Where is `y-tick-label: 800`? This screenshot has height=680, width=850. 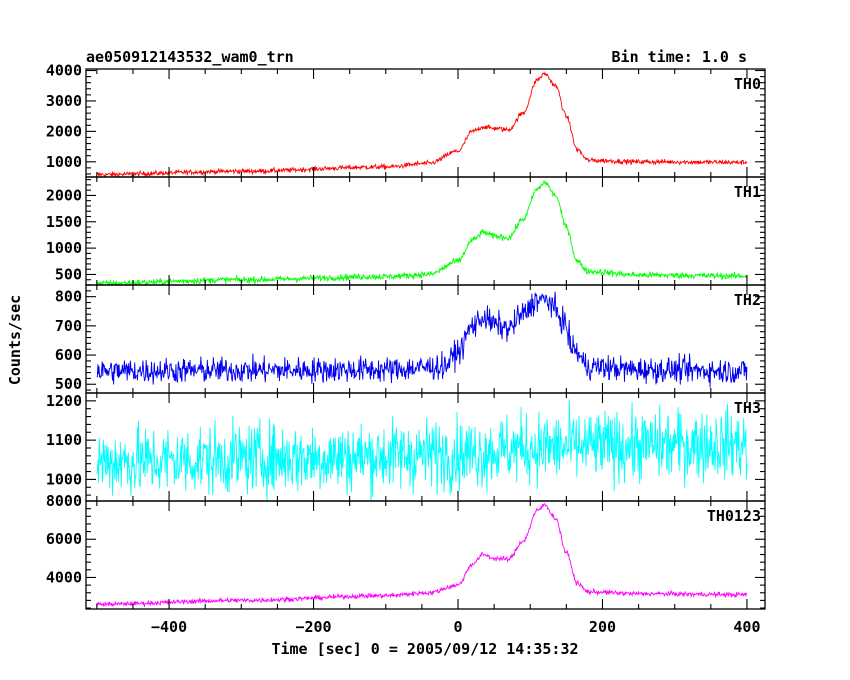
y-tick-label: 800 is located at coordinates (68, 297).